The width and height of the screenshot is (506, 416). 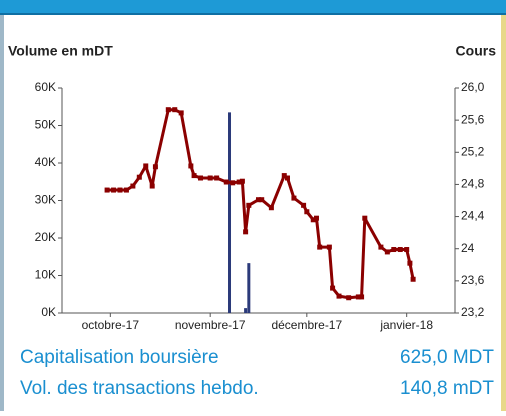 I want to click on y2-tick-label: 25,6, so click(x=473, y=119).